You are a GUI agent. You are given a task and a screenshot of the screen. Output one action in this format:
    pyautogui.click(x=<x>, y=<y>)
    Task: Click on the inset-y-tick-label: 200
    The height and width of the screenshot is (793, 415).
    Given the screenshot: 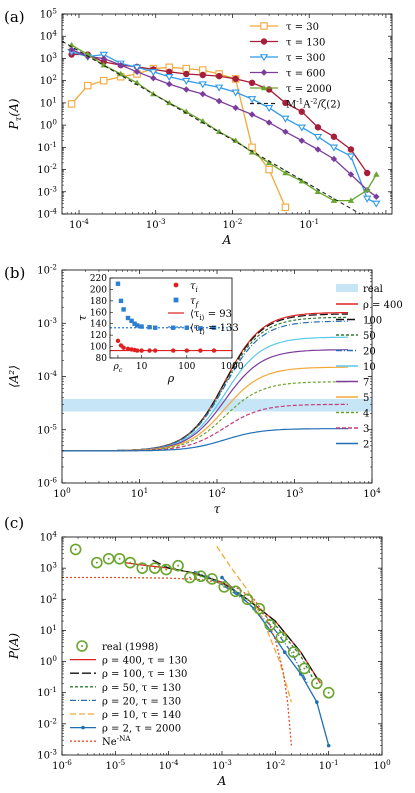 What is the action you would take?
    pyautogui.click(x=98, y=290)
    